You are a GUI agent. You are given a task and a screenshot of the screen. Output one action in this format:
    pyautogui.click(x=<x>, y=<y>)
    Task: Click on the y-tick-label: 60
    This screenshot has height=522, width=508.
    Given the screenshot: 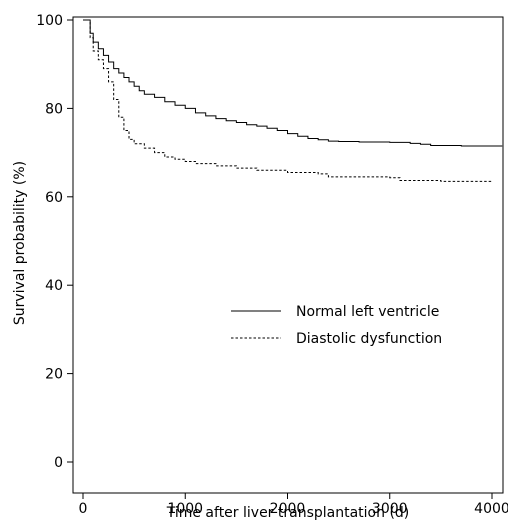 What is the action you would take?
    pyautogui.click(x=54, y=198)
    